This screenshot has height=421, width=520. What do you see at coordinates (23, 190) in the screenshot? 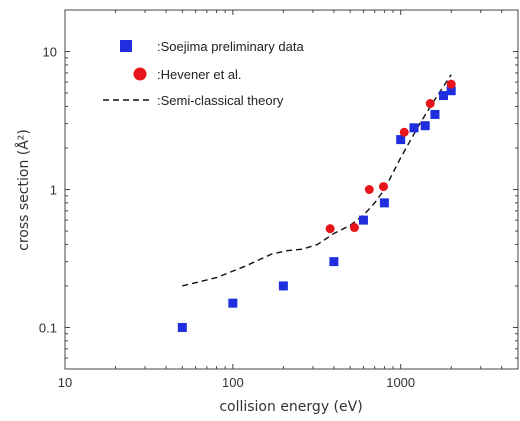
I see `y-axis-title: cross section (Å²)` at bounding box center [23, 190].